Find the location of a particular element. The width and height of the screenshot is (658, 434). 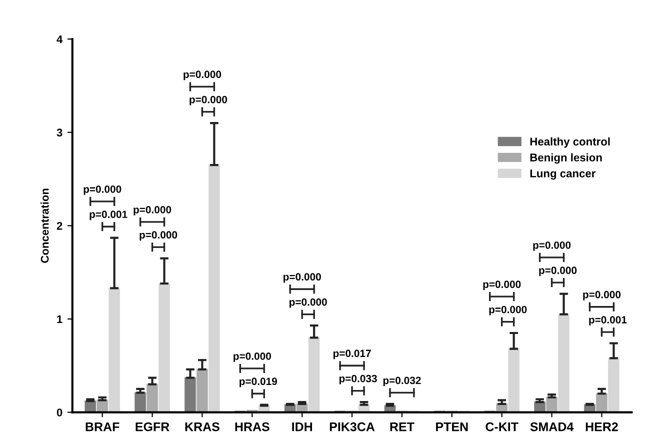

y-tick-label: 0 is located at coordinates (59, 412).